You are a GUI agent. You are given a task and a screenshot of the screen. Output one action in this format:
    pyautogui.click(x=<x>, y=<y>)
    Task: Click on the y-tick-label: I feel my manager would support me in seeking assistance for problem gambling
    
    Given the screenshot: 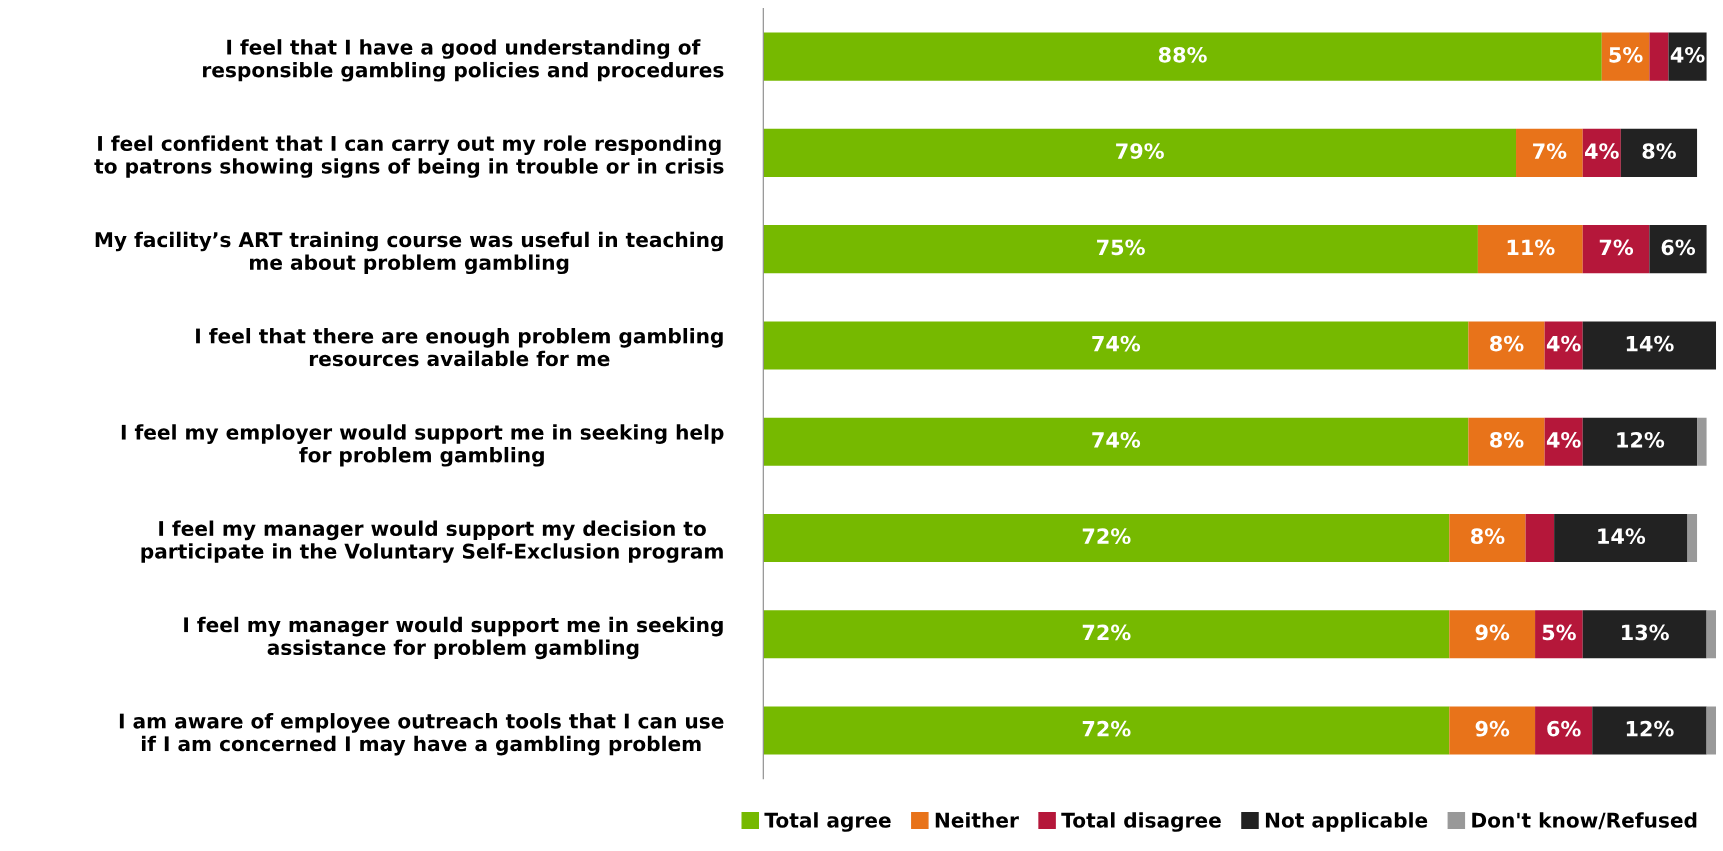 What is the action you would take?
    pyautogui.click(x=453, y=638)
    